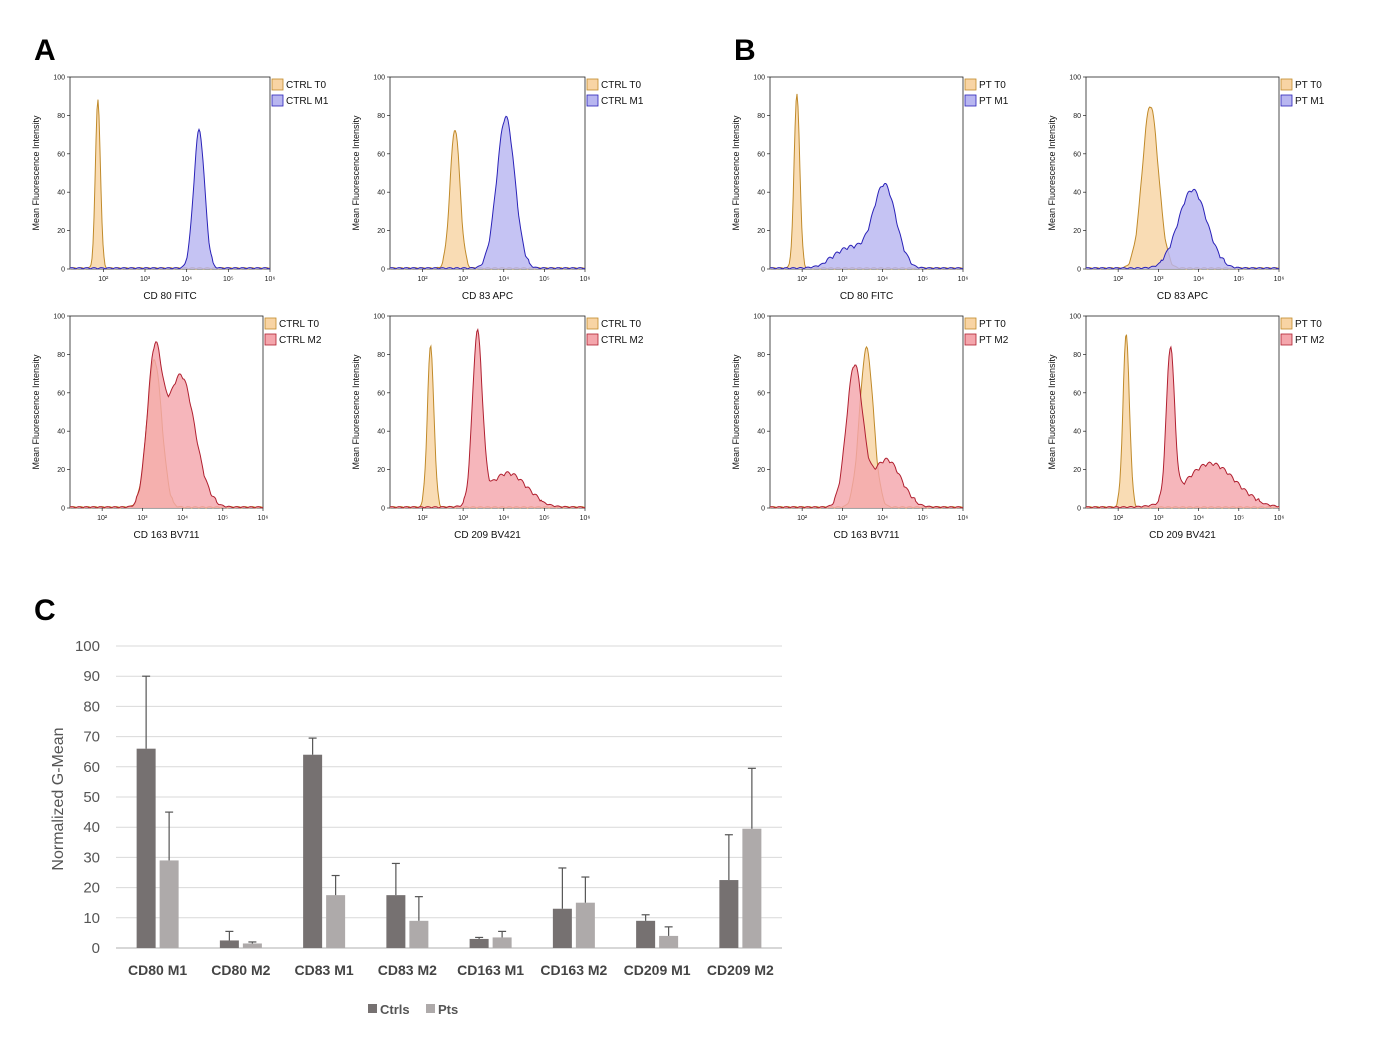 Image resolution: width=1400 pixels, height=1050 pixels. What do you see at coordinates (487, 296) in the screenshot?
I see `x-axis-label: CD 83 APC` at bounding box center [487, 296].